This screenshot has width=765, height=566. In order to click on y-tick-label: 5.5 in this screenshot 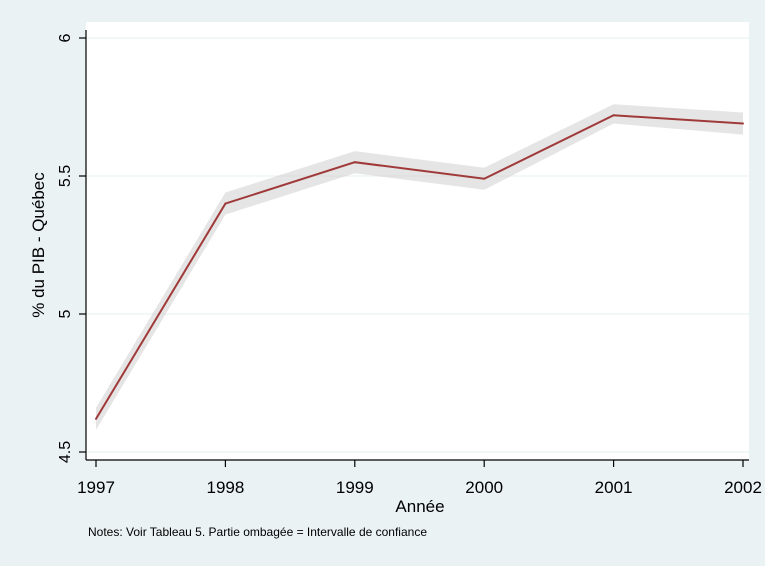, I will do `click(65, 176)`.